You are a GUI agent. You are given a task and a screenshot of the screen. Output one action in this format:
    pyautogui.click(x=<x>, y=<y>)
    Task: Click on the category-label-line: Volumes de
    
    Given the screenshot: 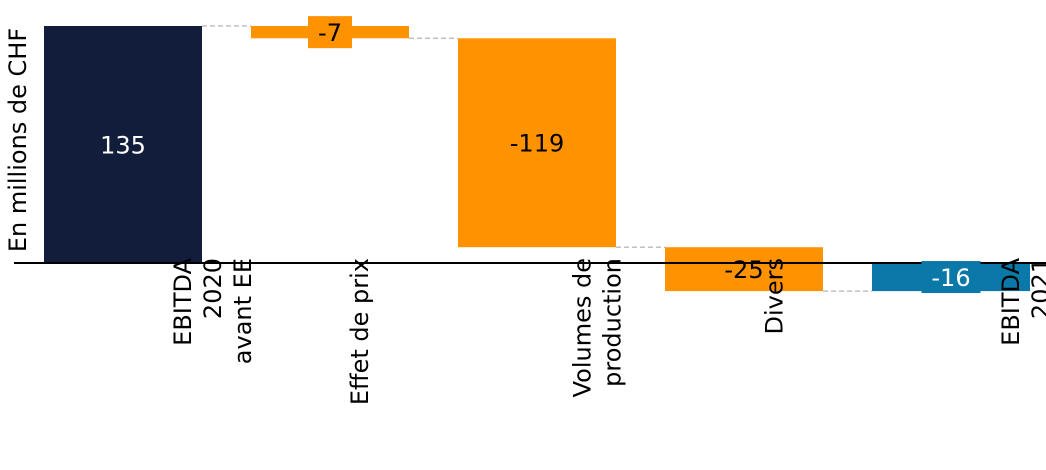 What is the action you would take?
    pyautogui.click(x=582, y=328)
    